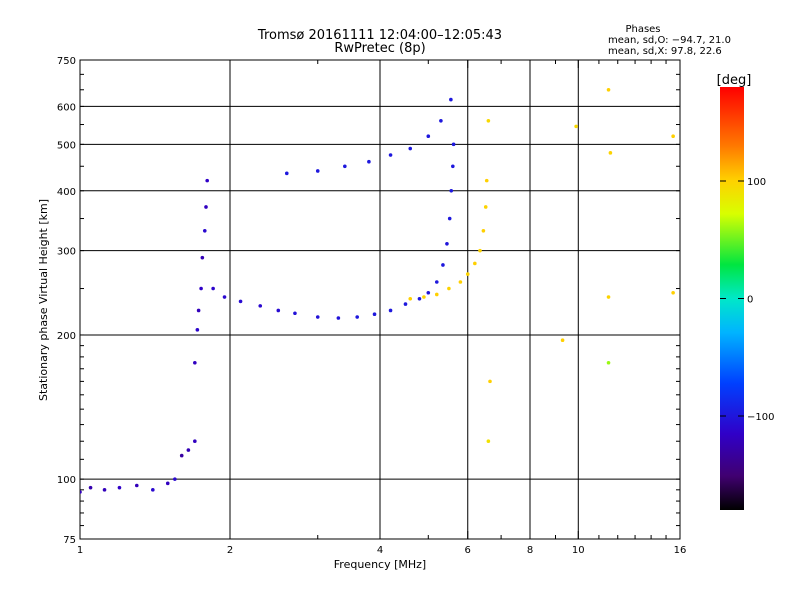  Describe the element at coordinates (66, 252) in the screenshot. I see `y-tick-label: 300` at that location.